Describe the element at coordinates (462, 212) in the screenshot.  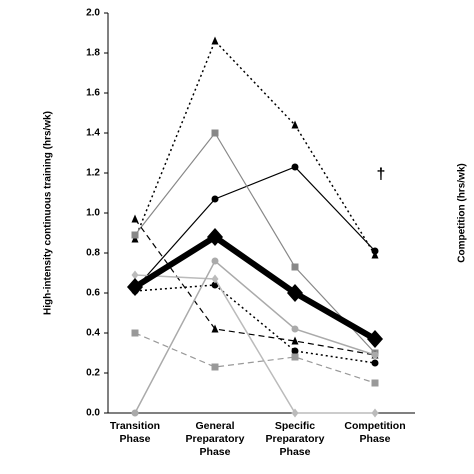
I see `y2-axis-label: Competition (hrs/wk)` at that location.